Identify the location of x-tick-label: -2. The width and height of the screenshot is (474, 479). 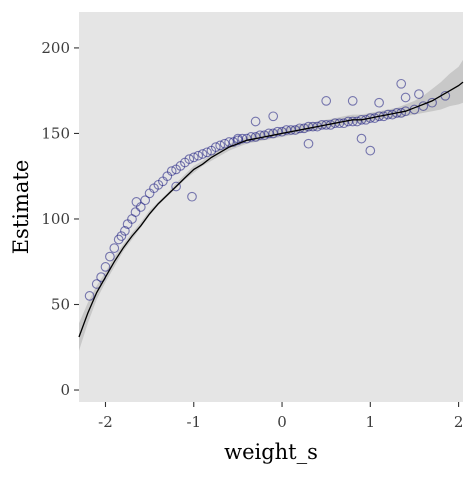
(105, 422).